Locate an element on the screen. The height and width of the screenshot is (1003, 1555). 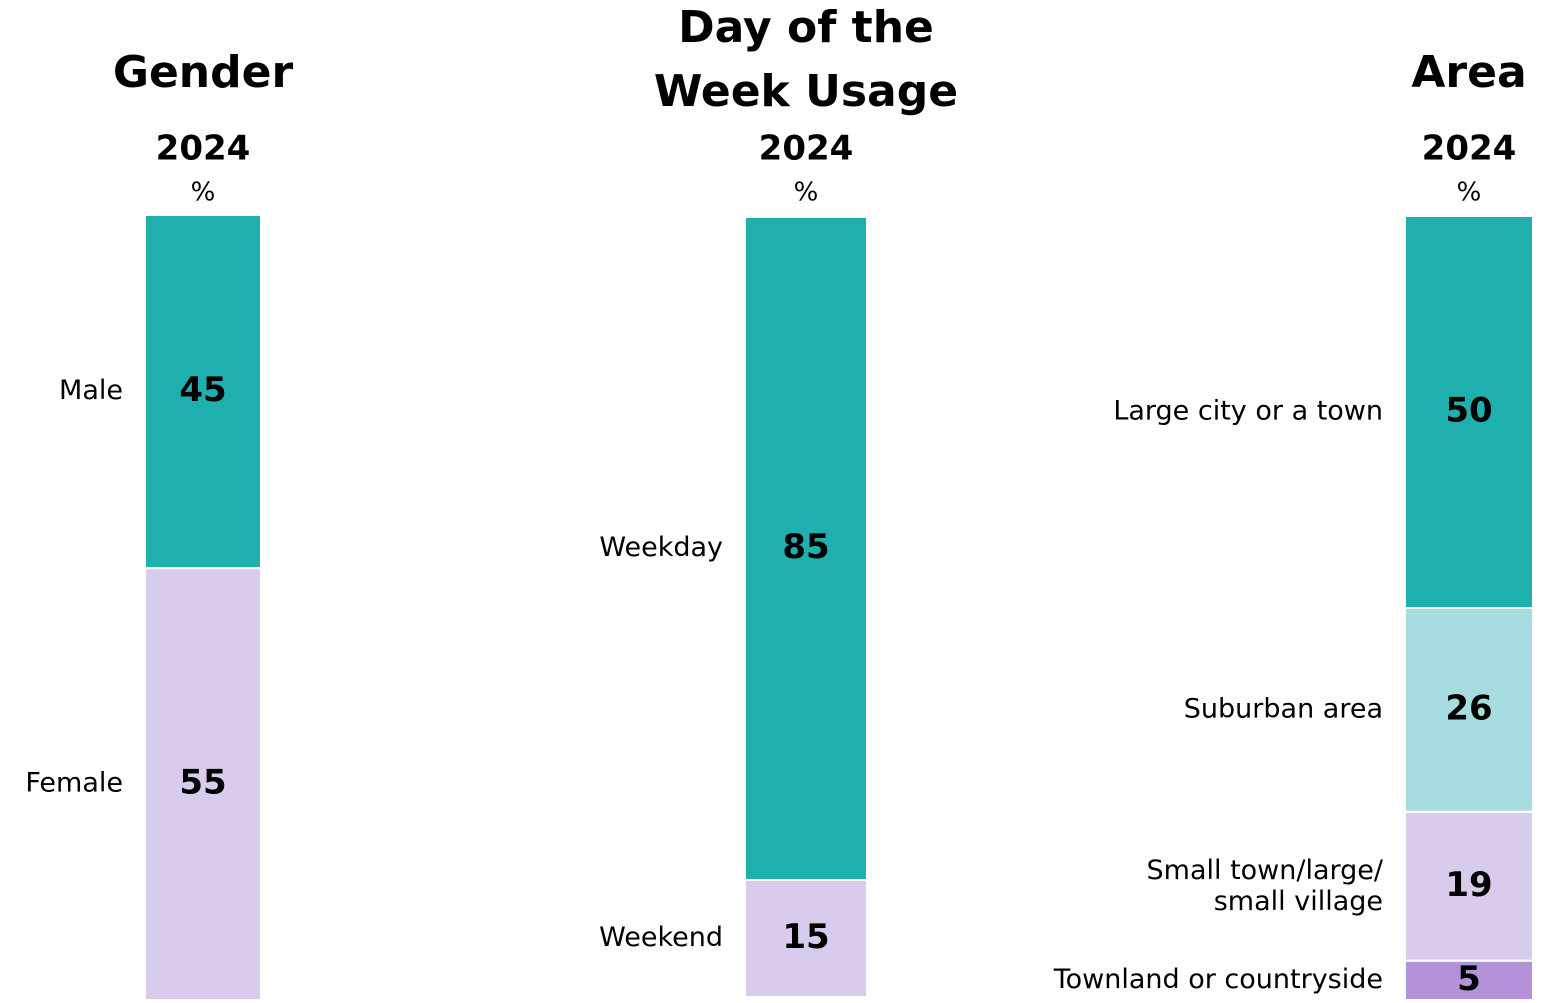
value-label: 5 is located at coordinates (1469, 979).